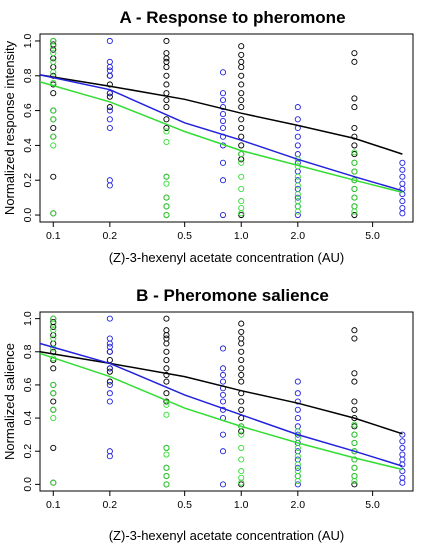 This screenshot has height=550, width=429. I want to click on y-tick-label: 1.0, so click(28, 41).